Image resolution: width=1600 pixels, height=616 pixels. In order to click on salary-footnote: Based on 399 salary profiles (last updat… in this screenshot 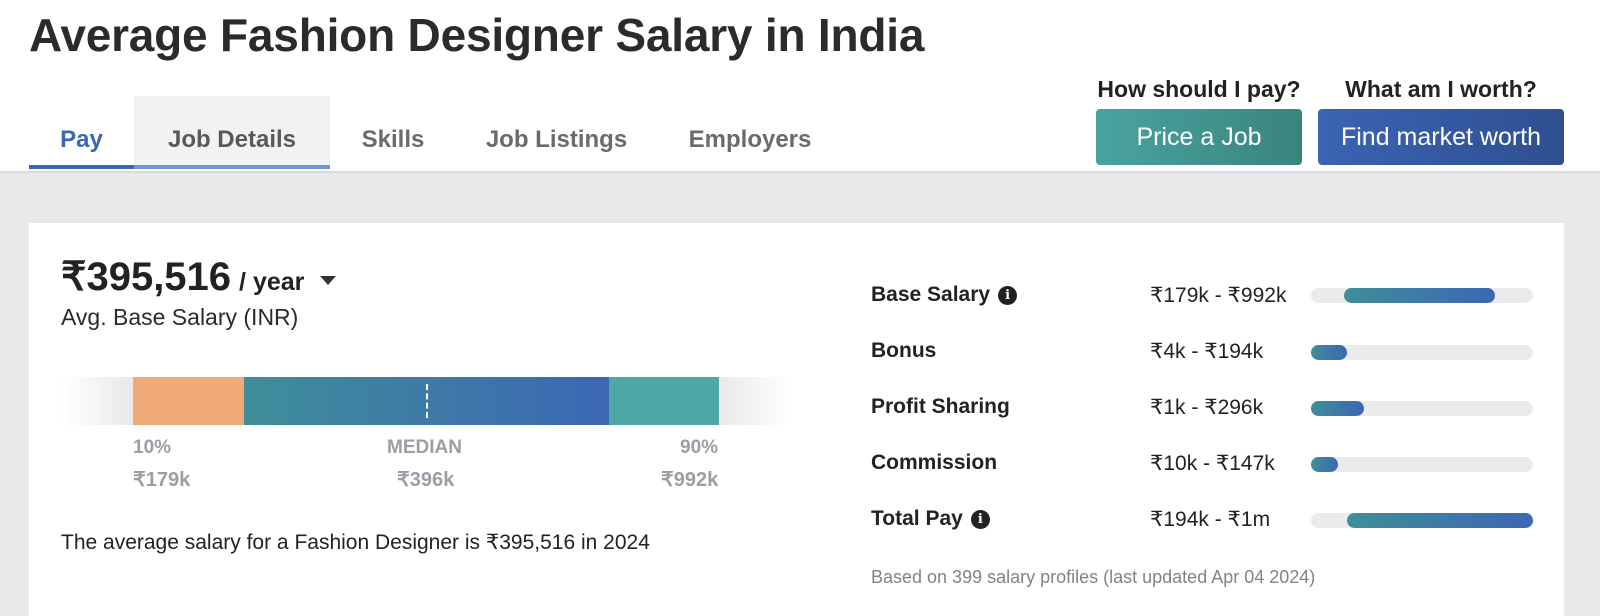, I will do `click(1093, 577)`.